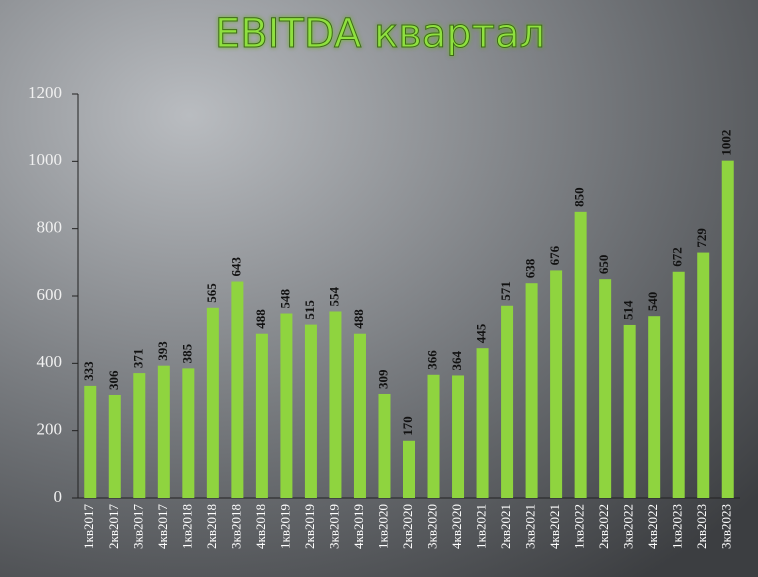 The width and height of the screenshot is (758, 577). Describe the element at coordinates (45, 92) in the screenshot. I see `y-tick-label: 1200` at that location.